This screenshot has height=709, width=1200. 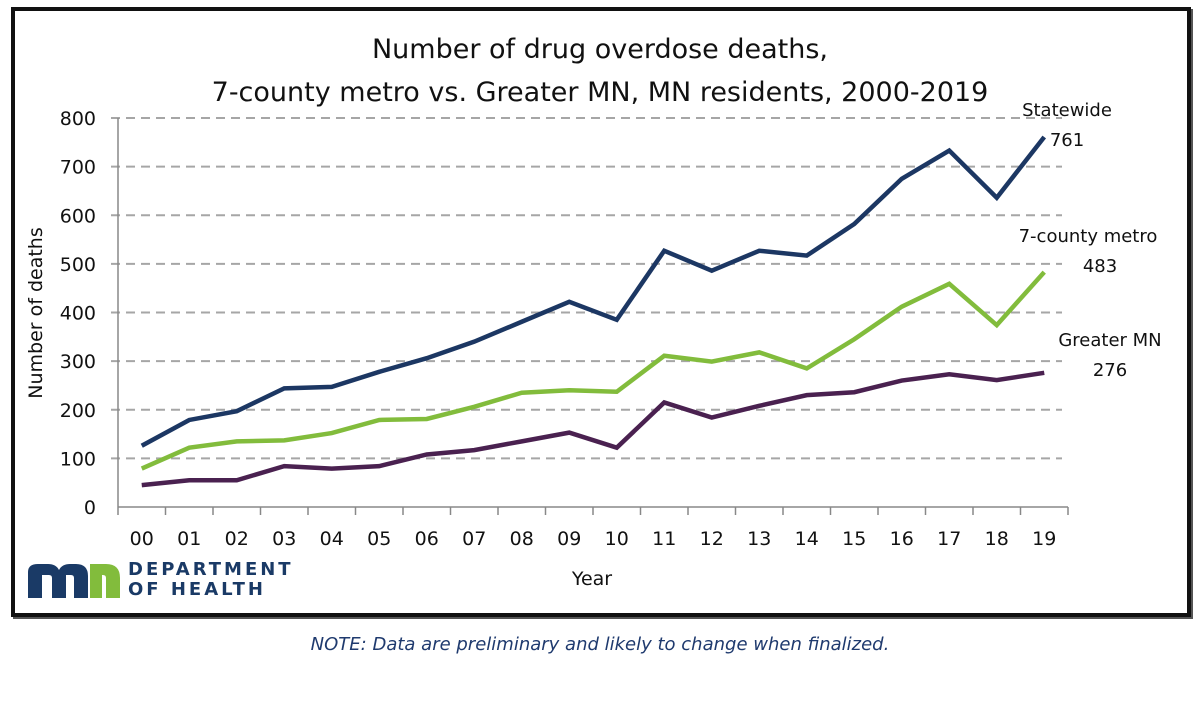 What do you see at coordinates (759, 539) in the screenshot?
I see `x-tick-label: 13` at bounding box center [759, 539].